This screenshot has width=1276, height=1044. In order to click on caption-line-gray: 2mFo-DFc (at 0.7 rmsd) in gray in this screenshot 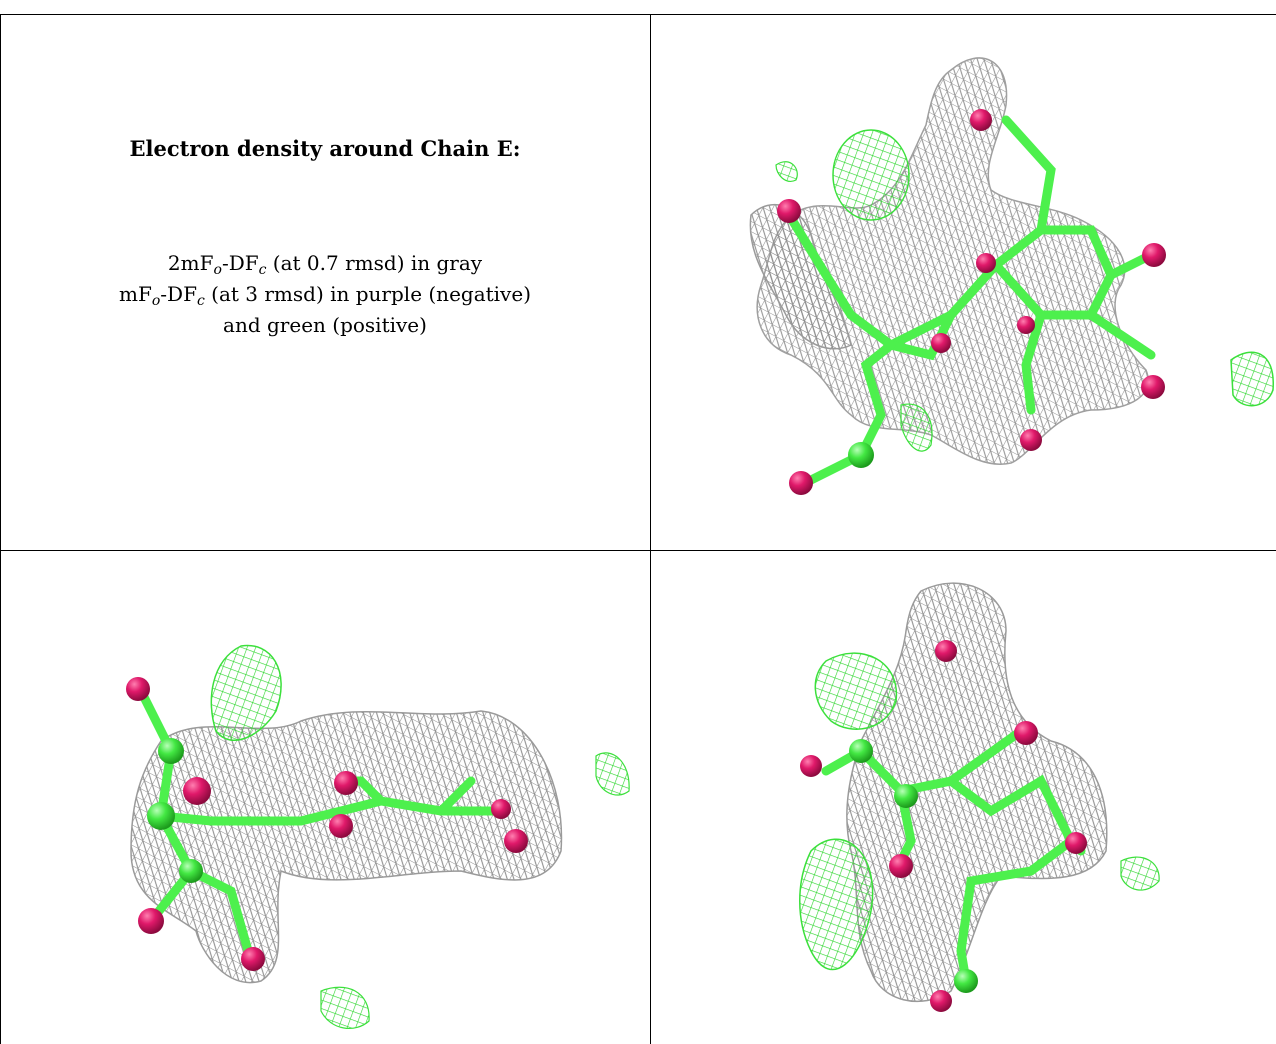, I will do `click(325, 264)`.